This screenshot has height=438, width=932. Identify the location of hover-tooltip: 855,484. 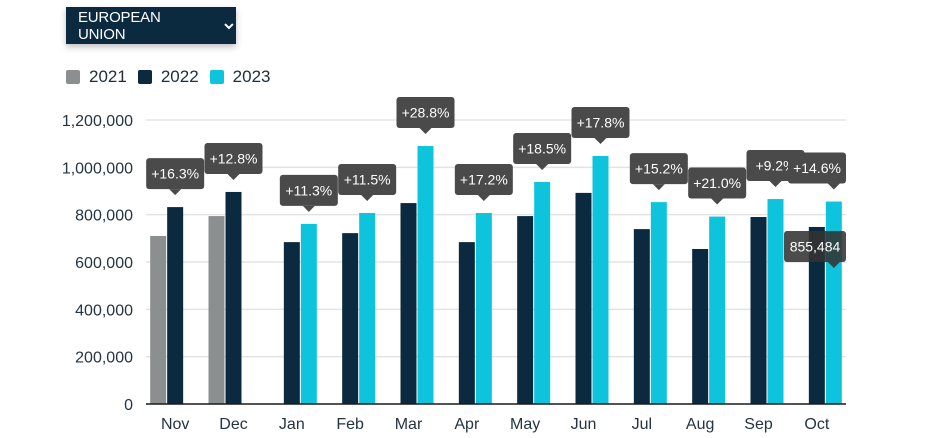
(815, 249).